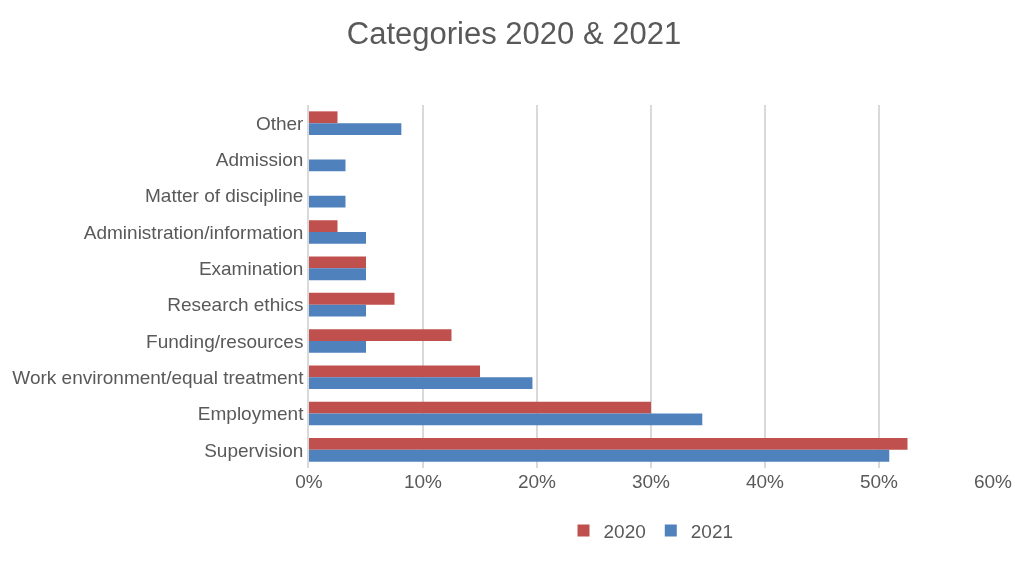  Describe the element at coordinates (235, 305) in the screenshot. I see `y-tick-label: Research ethics` at that location.